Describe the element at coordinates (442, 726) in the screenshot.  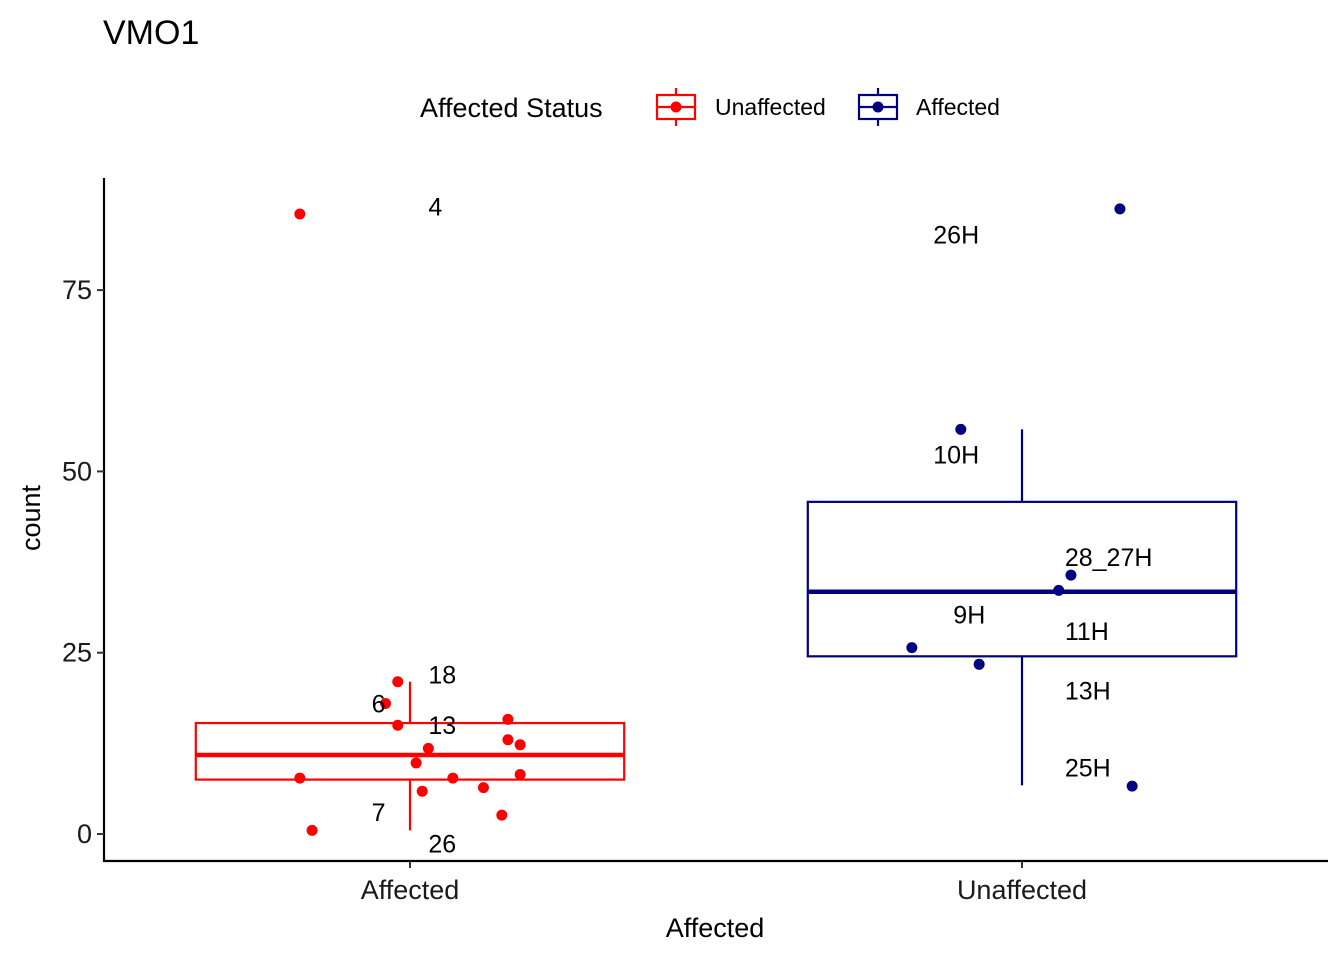
I see `point-label-13: 13` at that location.